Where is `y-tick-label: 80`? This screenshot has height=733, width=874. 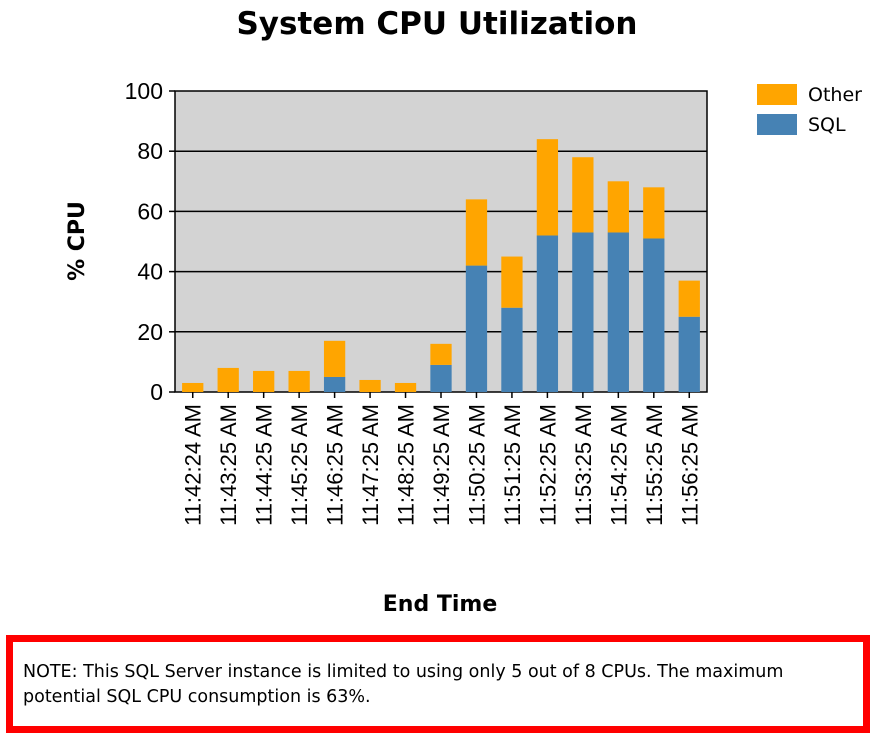
y-tick-label: 80 is located at coordinates (150, 151).